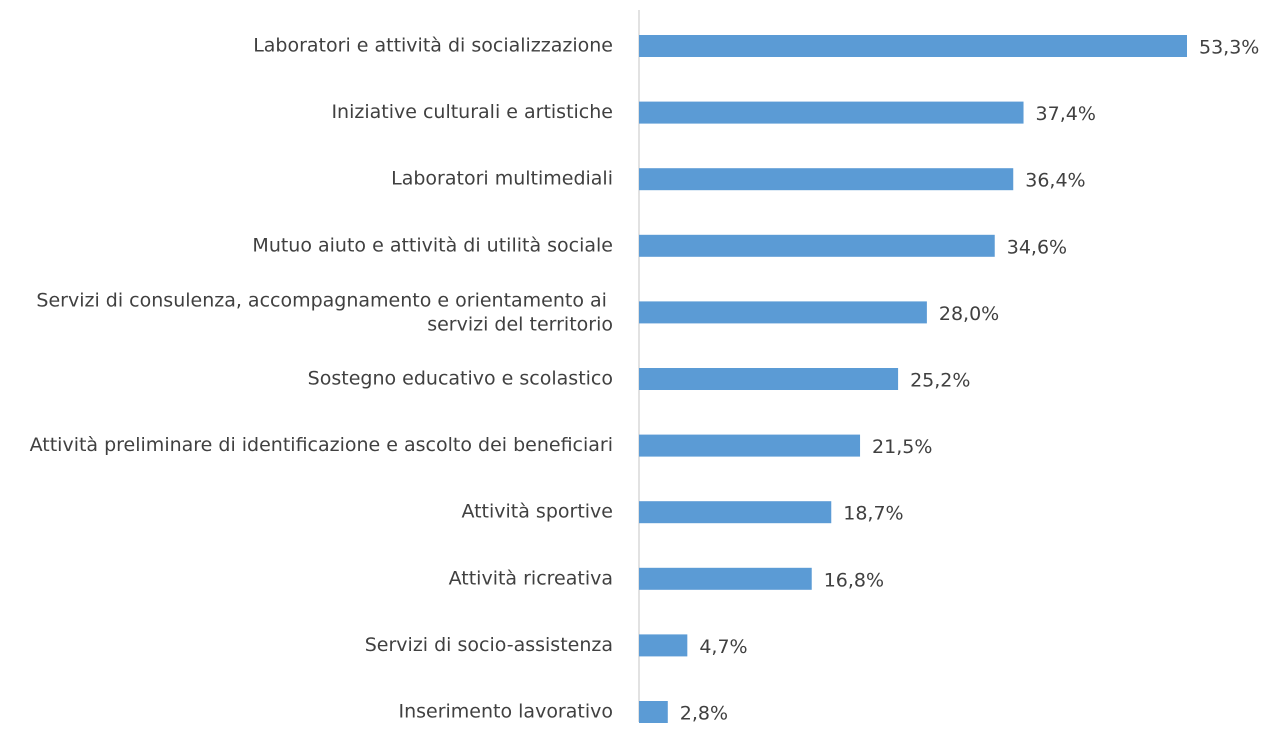 This screenshot has width=1268, height=732. I want to click on value-label: 37,4%, so click(1066, 114).